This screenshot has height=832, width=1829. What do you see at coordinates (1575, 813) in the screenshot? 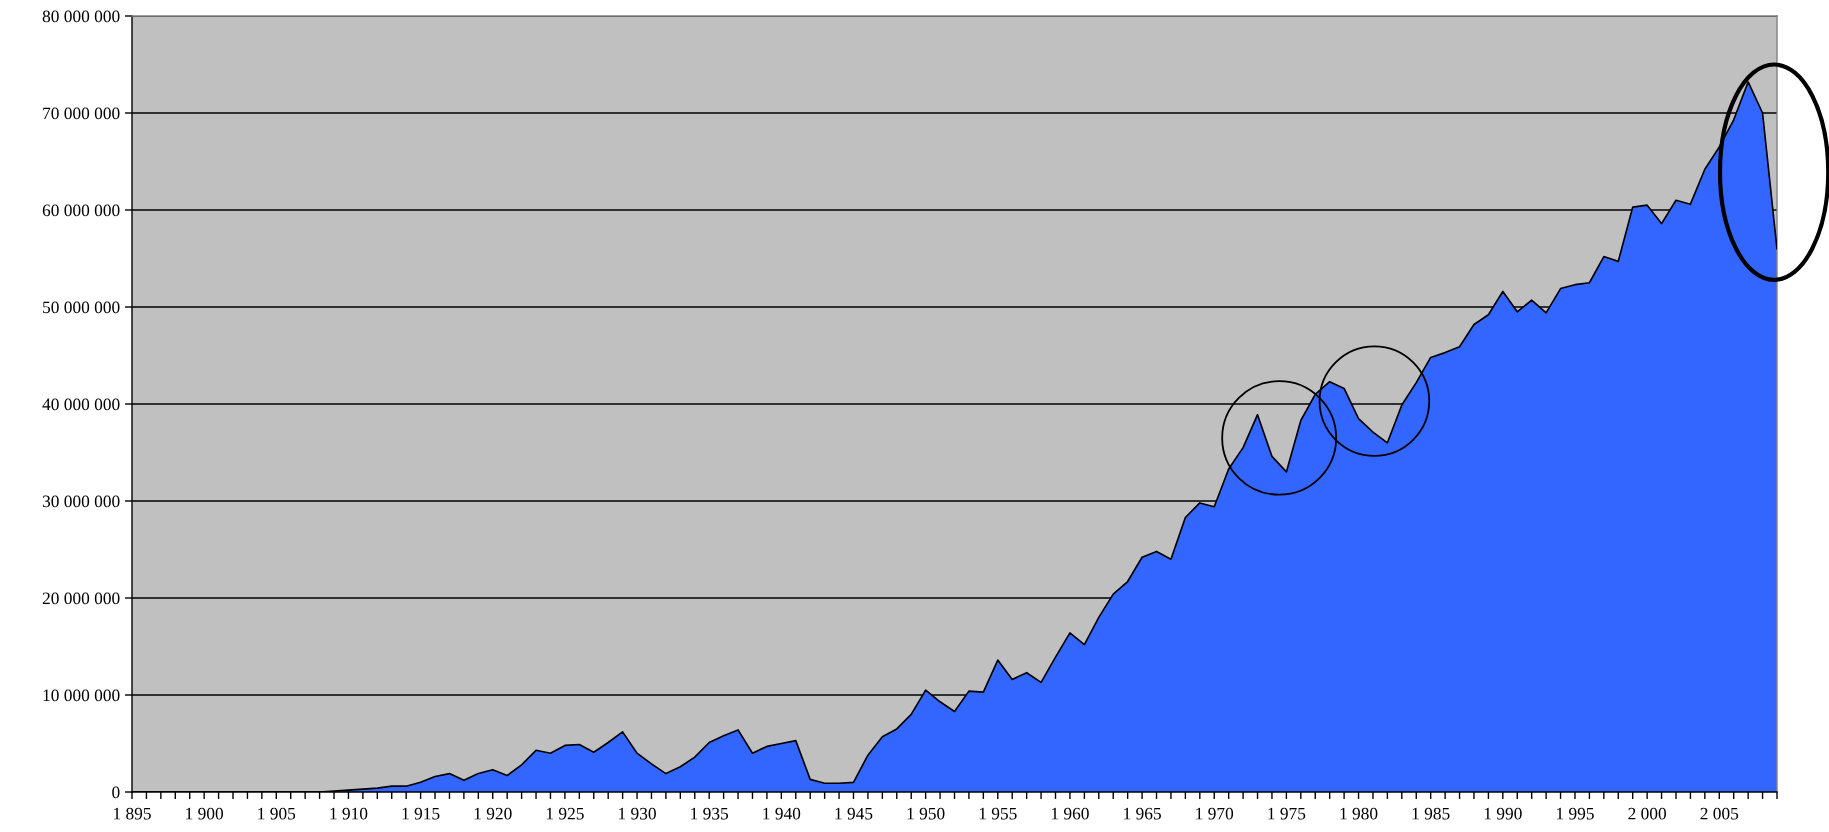
I see `x-tick-label: 1 995` at bounding box center [1575, 813].